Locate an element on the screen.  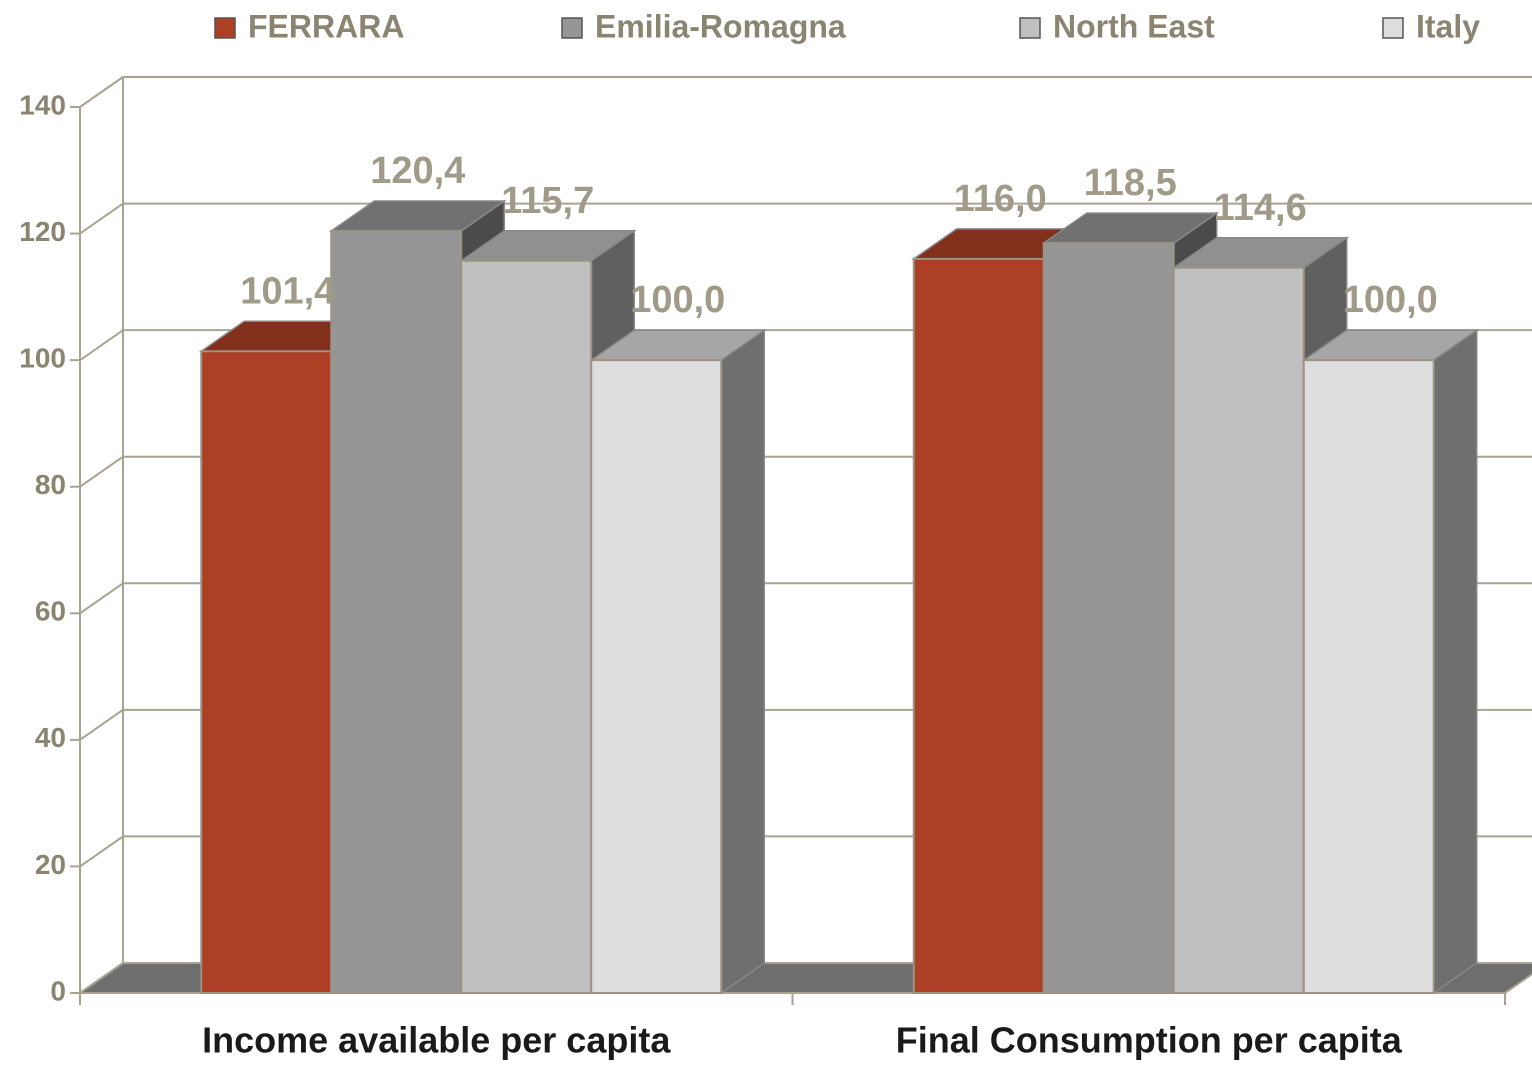
y-tick-label: 120 is located at coordinates (42, 231).